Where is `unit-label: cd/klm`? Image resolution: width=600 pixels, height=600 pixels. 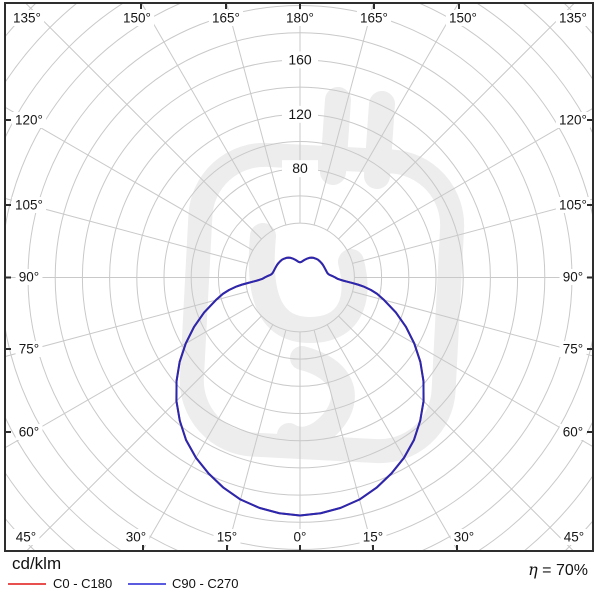 unit-label: cd/klm is located at coordinates (37, 563).